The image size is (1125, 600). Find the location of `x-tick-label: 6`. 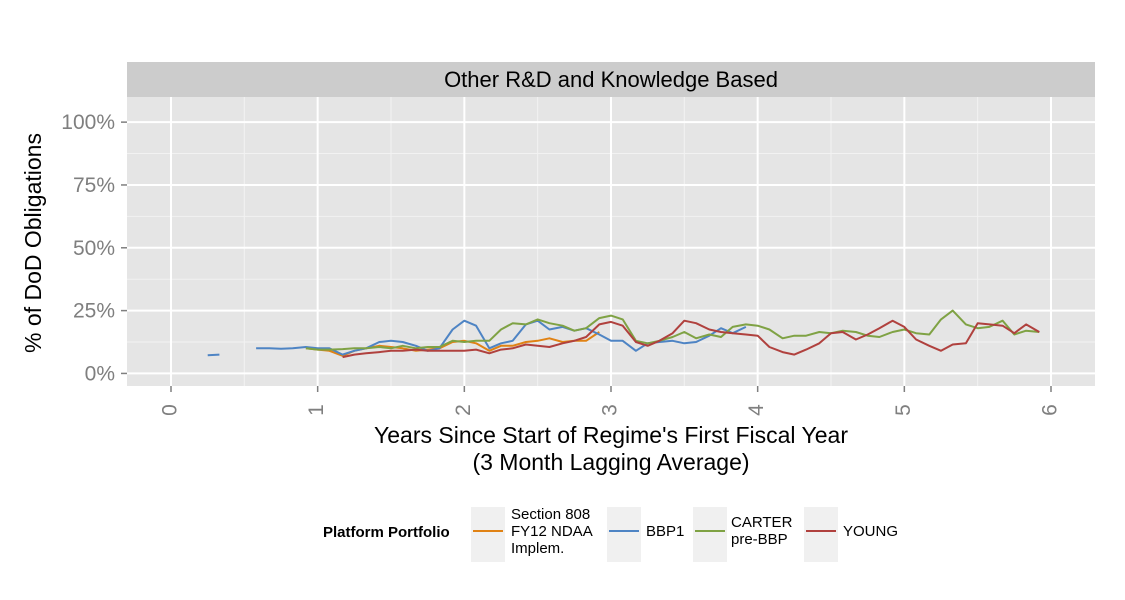

x-tick-label: 6 is located at coordinates (1050, 410).